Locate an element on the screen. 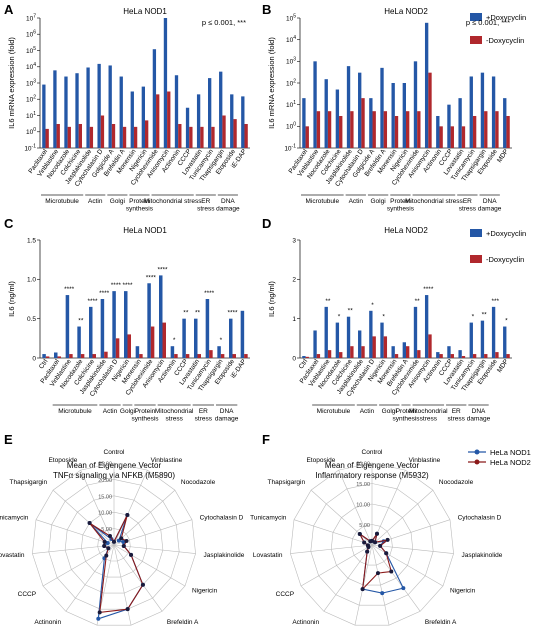 The height and width of the screenshot is (628, 553). radar-legend: HeLa NOD1 HeLa NOD2 is located at coordinates (499, 457).